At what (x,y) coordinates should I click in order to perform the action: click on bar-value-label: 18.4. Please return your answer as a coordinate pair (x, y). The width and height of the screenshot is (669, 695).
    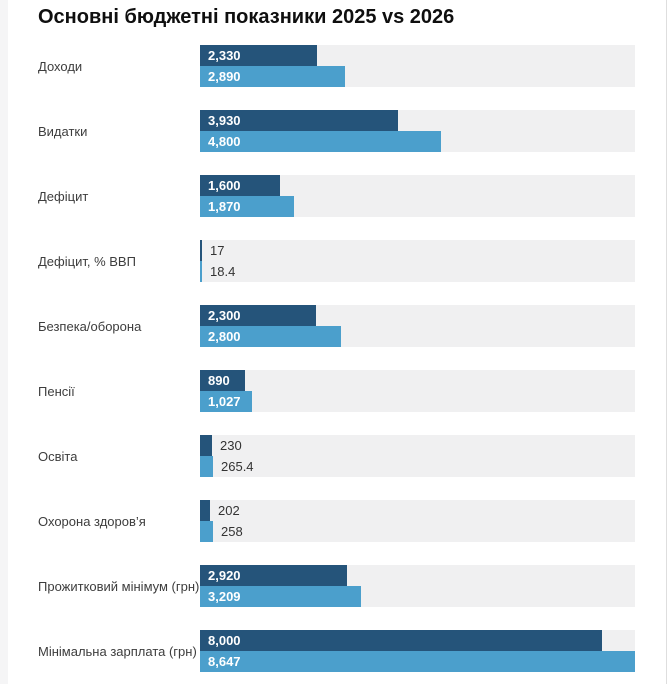
    Looking at the image, I should click on (223, 271).